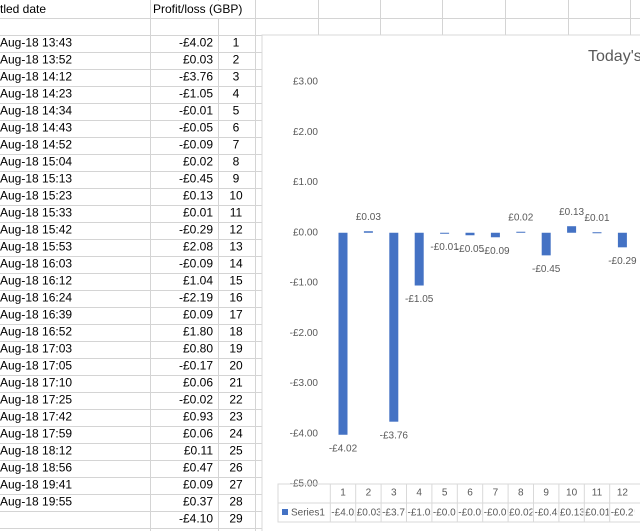 The width and height of the screenshot is (640, 531). I want to click on x-tick-label: 4, so click(419, 493).